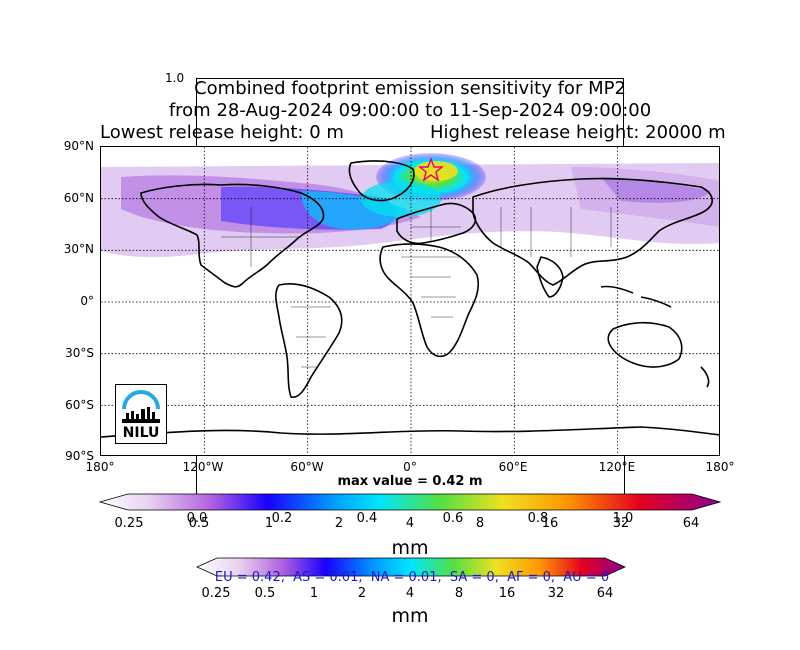 The image size is (800, 650). I want to click on max-value-label: max value = 0.42 m, so click(410, 481).